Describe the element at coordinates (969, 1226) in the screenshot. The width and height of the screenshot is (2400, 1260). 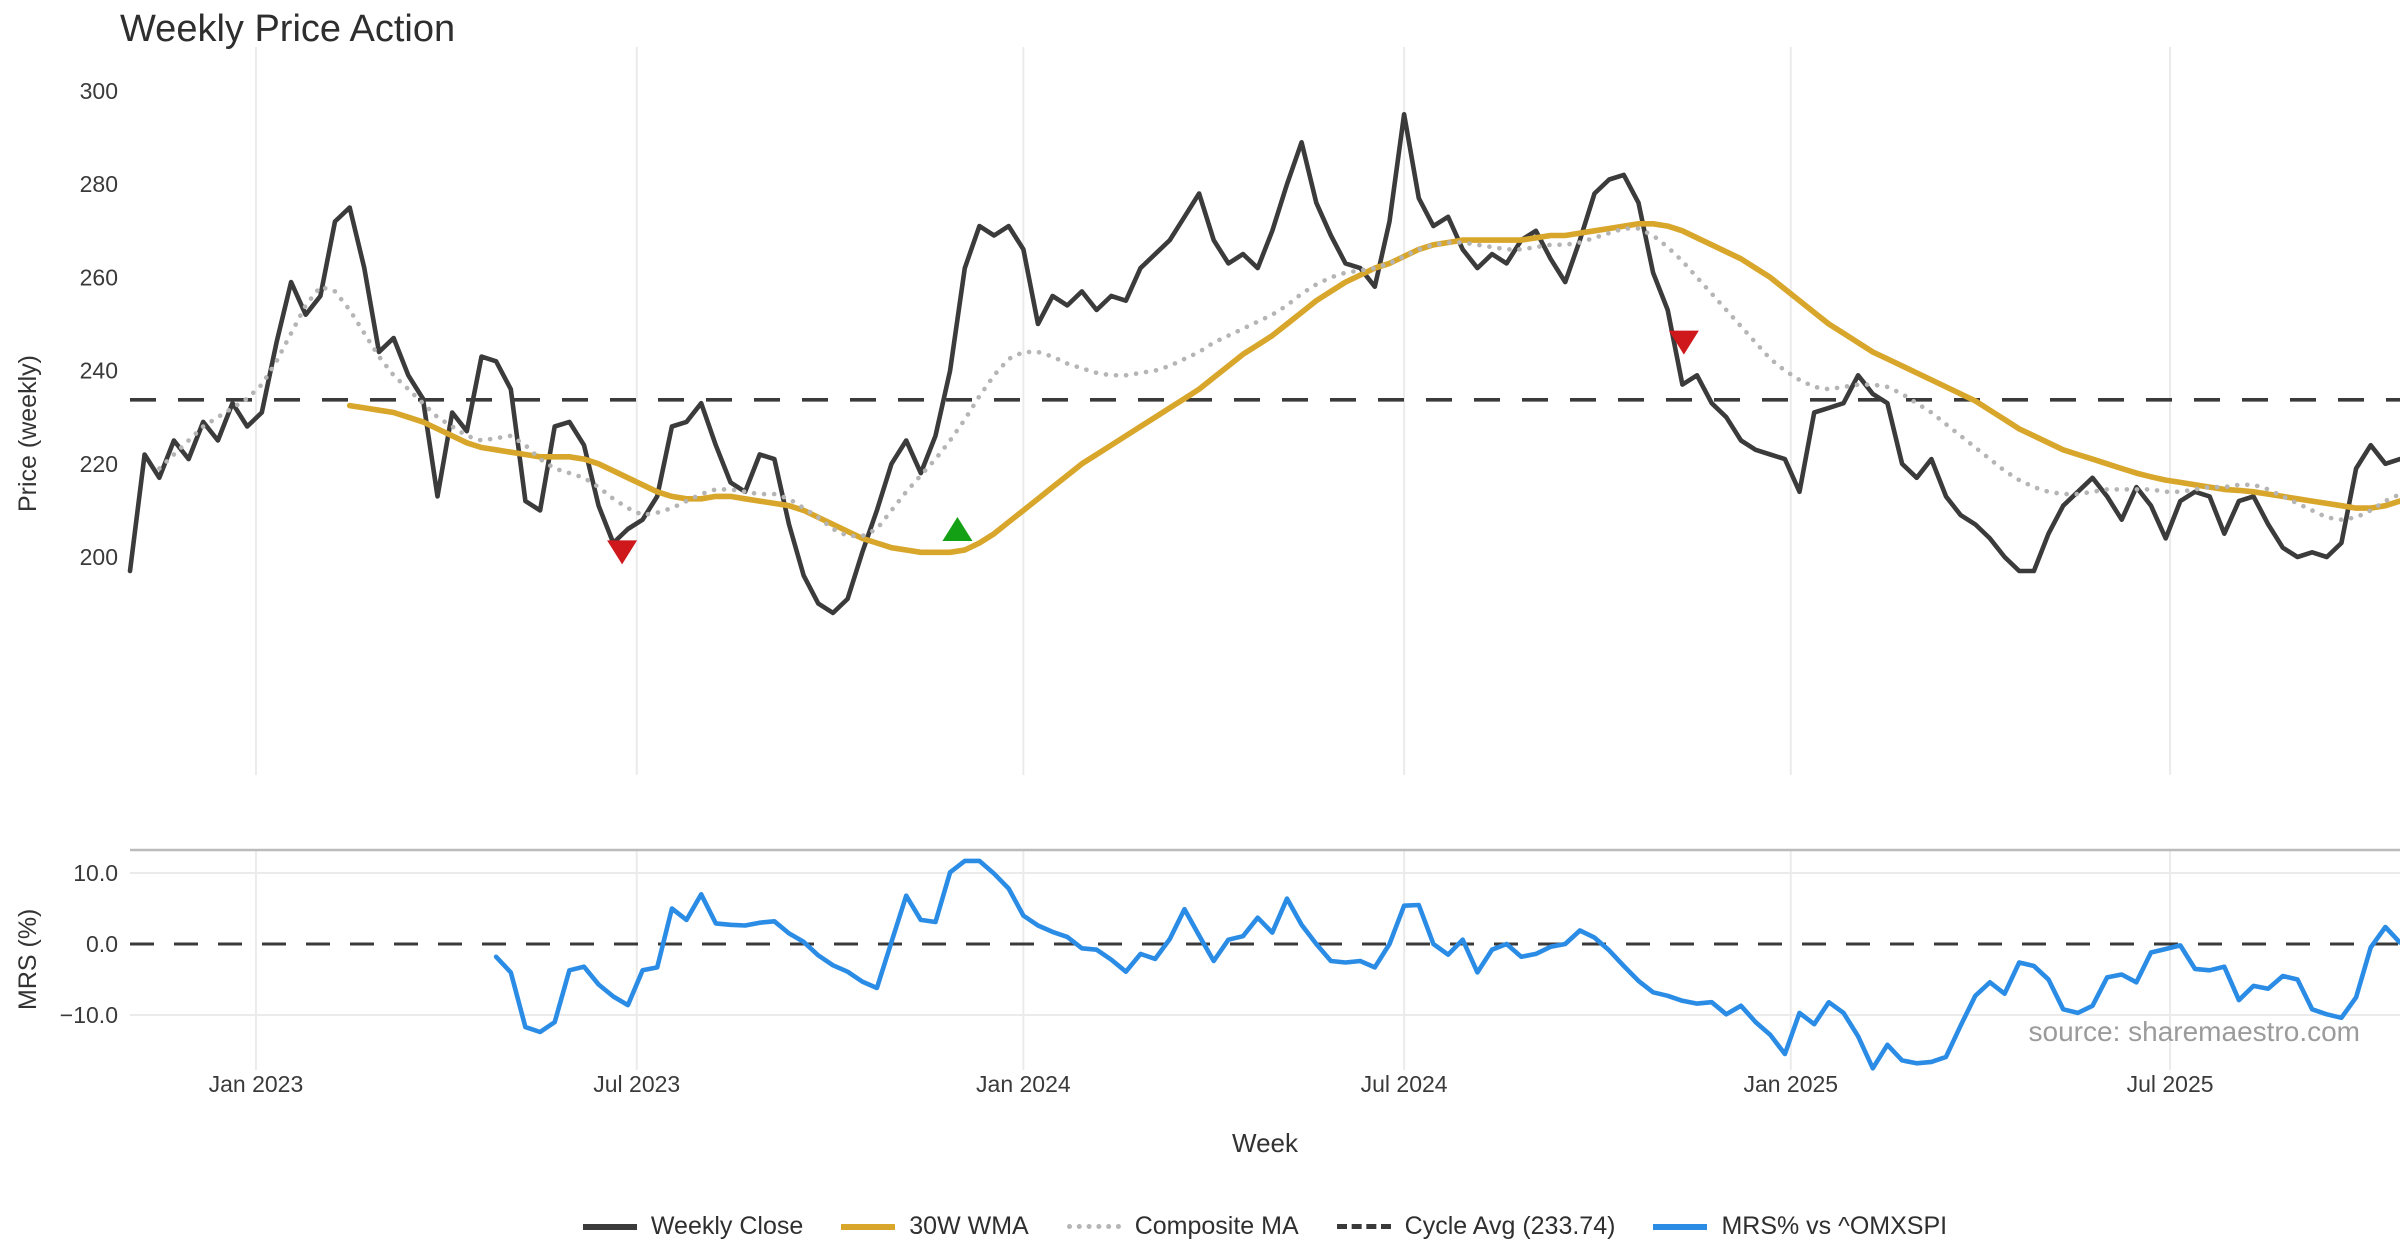
I see `legend-label: 30W WMA` at that location.